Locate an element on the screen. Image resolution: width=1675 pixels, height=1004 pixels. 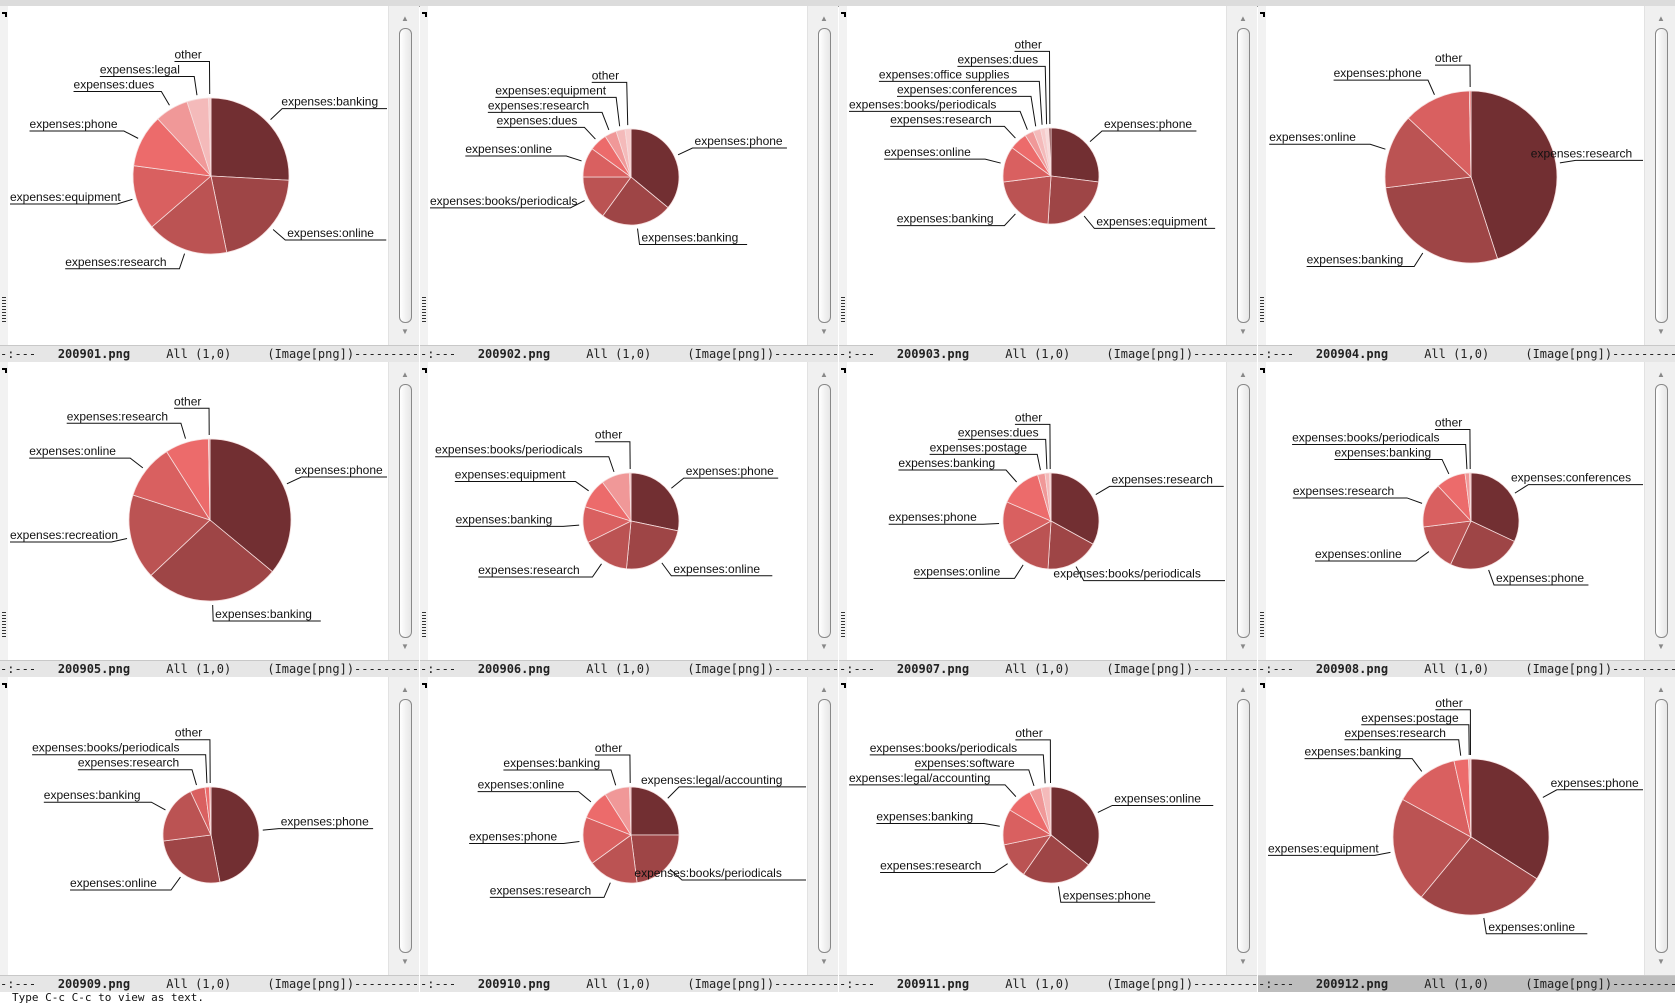
modeline-buffer-name: 200908.png is located at coordinates (1352, 669).